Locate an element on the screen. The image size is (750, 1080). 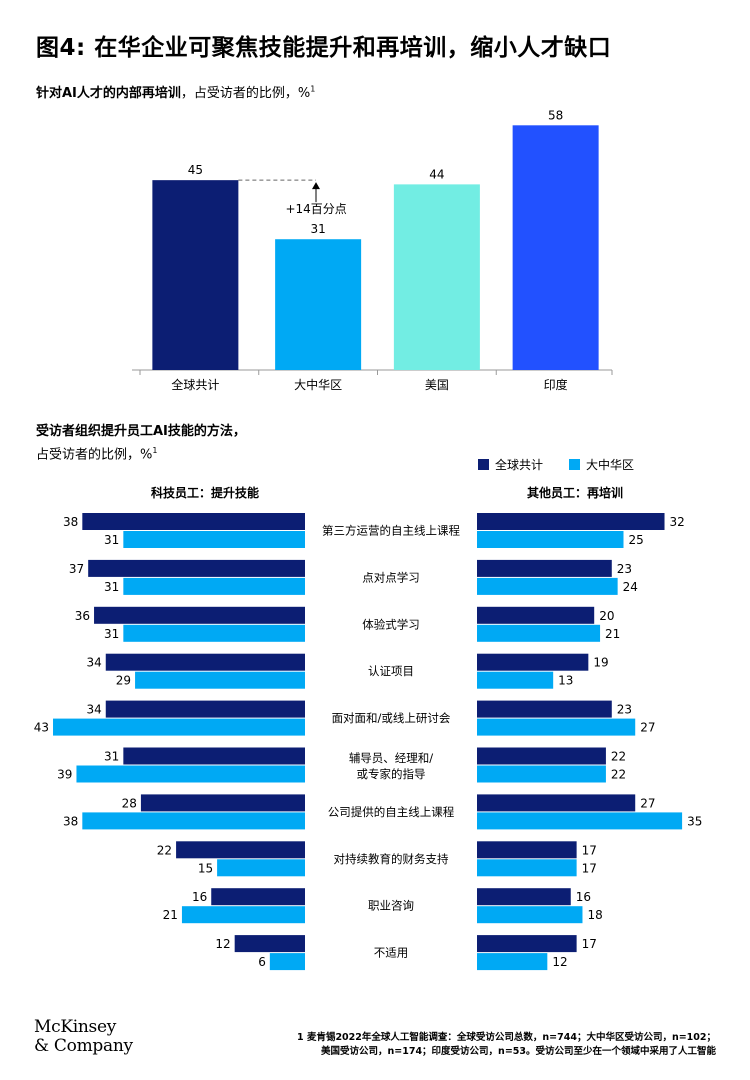
chart2-category-label: 职业咨询 is located at coordinates (391, 906).